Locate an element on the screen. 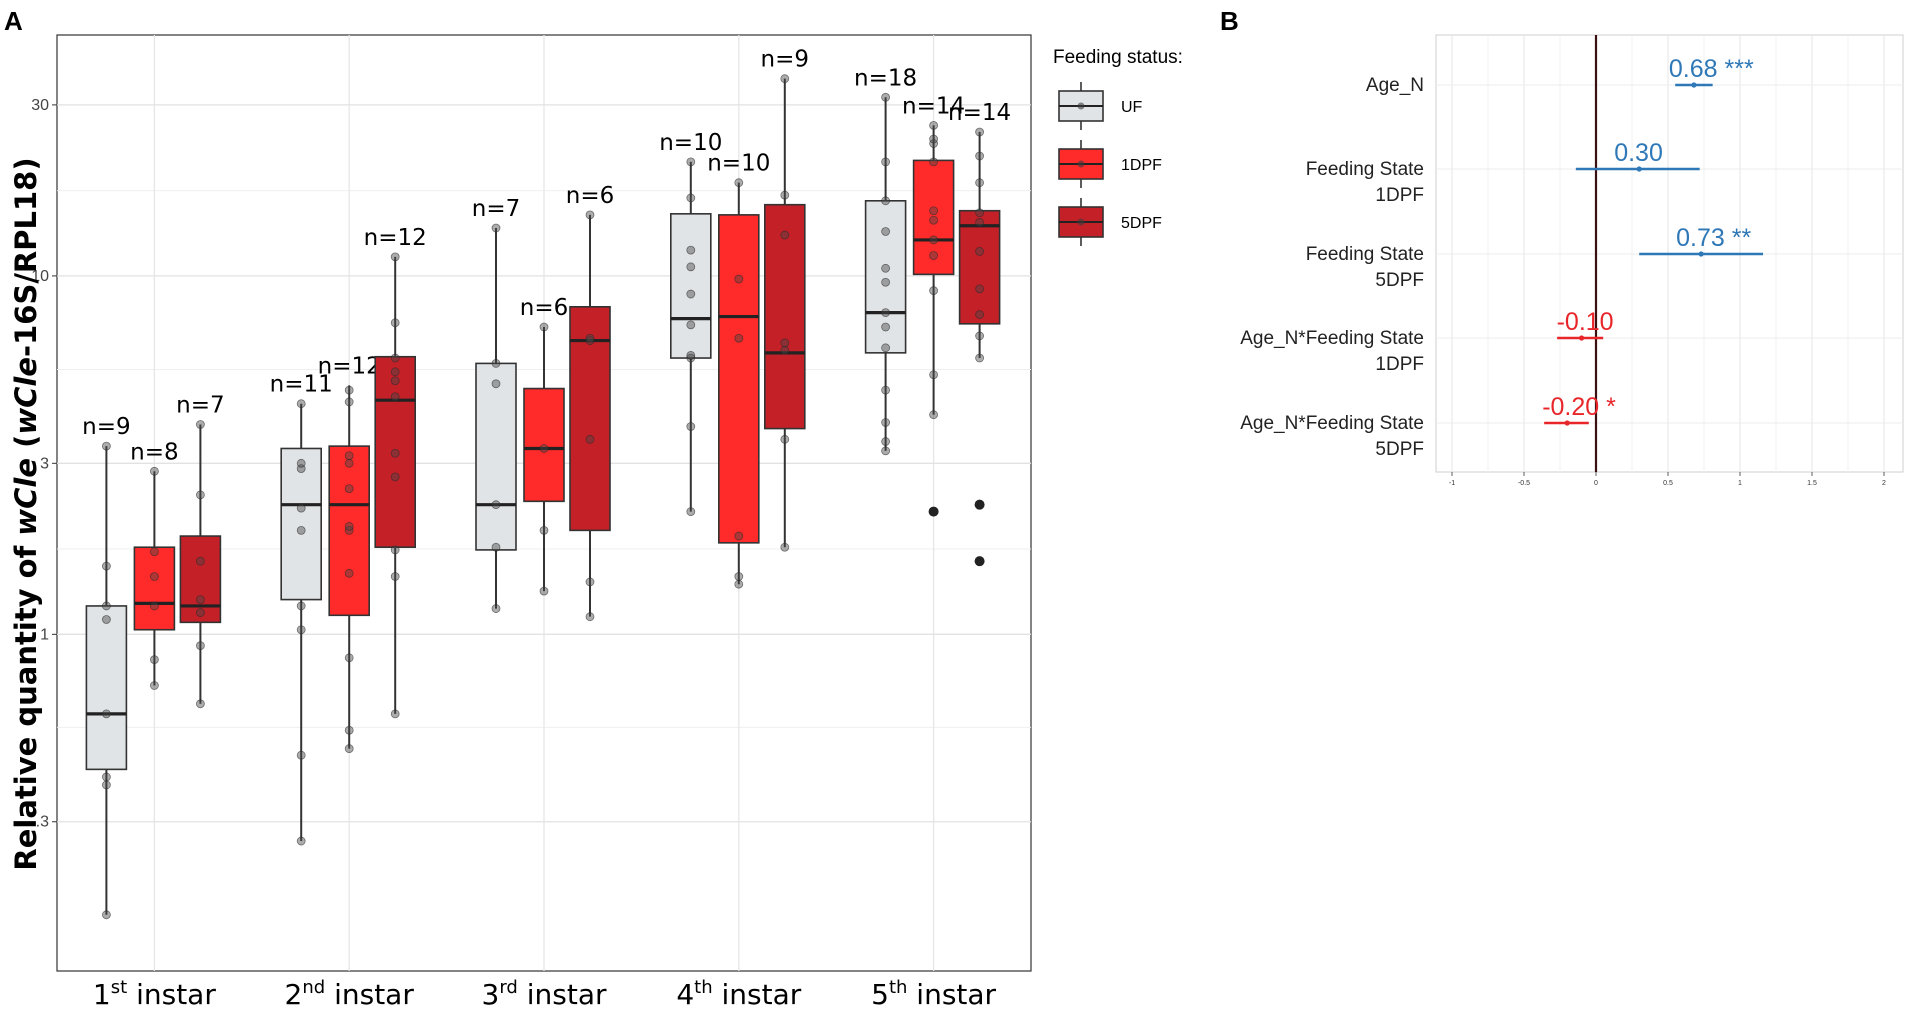 This screenshot has width=1908, height=1013. box-group-1dpf: n=8 is located at coordinates (154, 564).